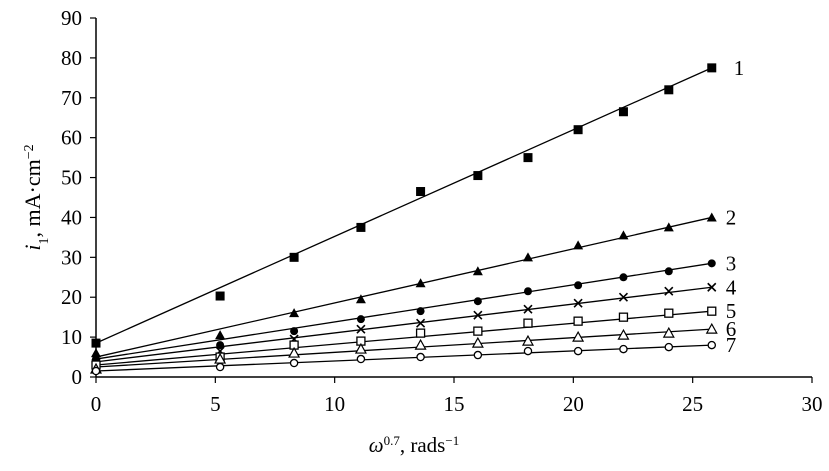  I want to click on y-tick-label: 80, so click(71, 58).